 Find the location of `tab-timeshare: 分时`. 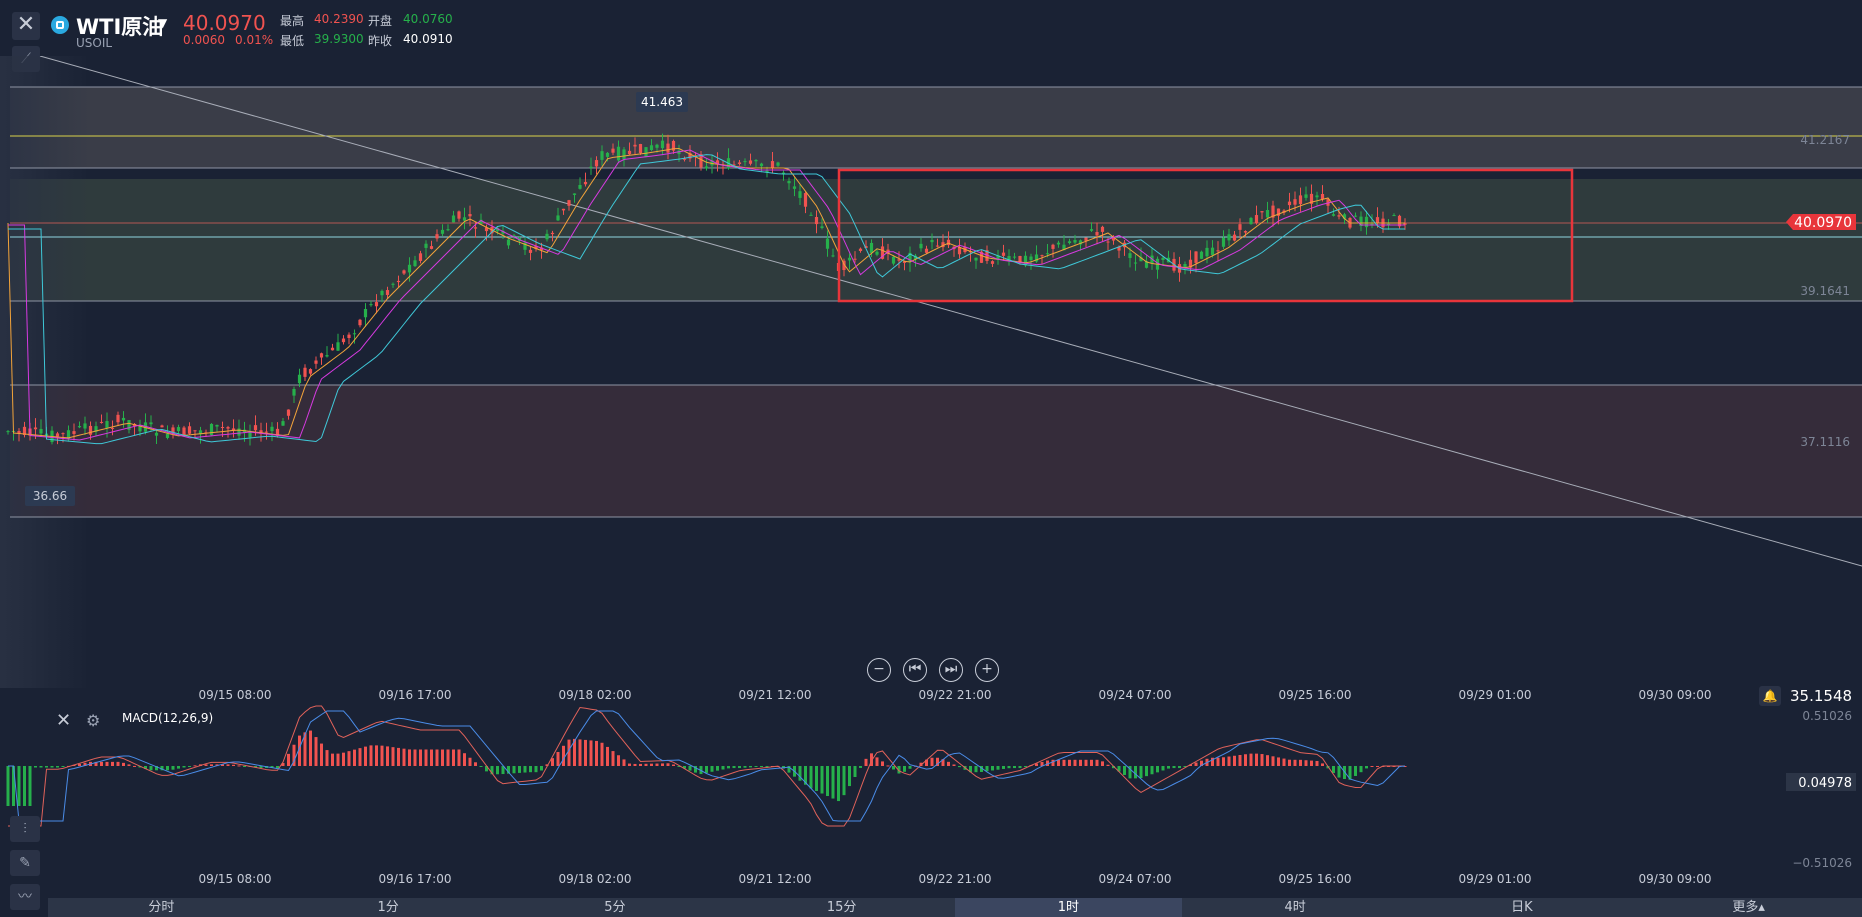

tab-timeshare: 分时 is located at coordinates (161, 907).